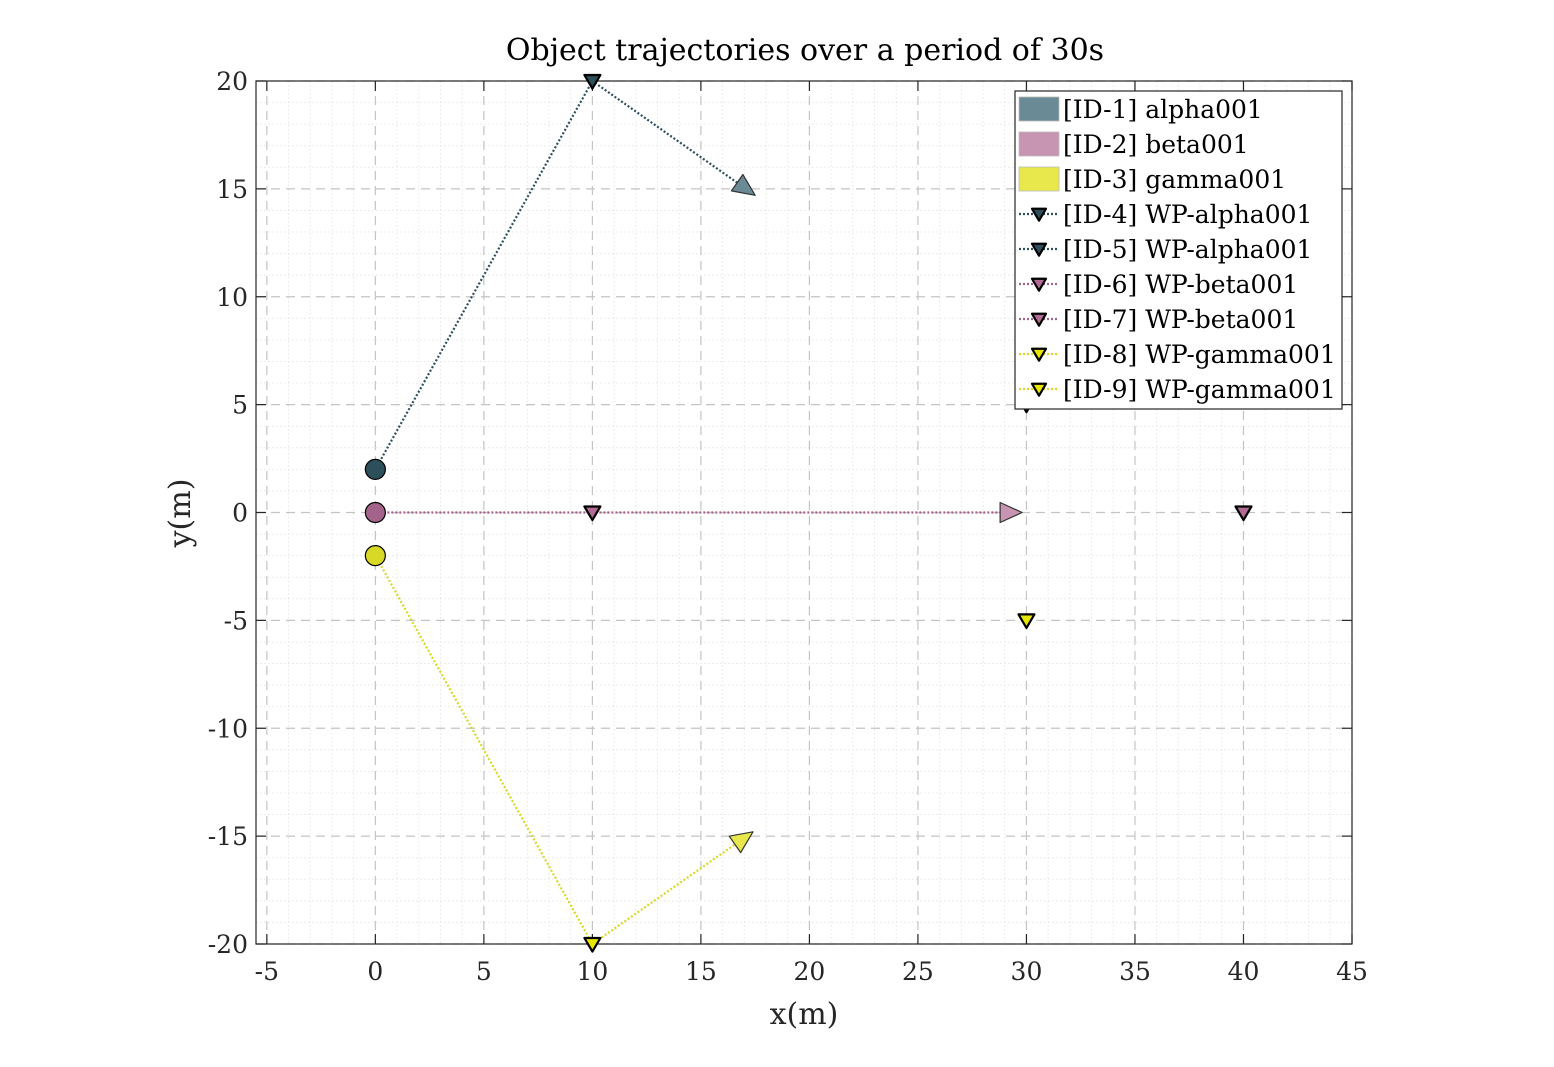  Describe the element at coordinates (1187, 249) in the screenshot. I see `legend-label-5: [ID-5] WP-alpha001` at that location.